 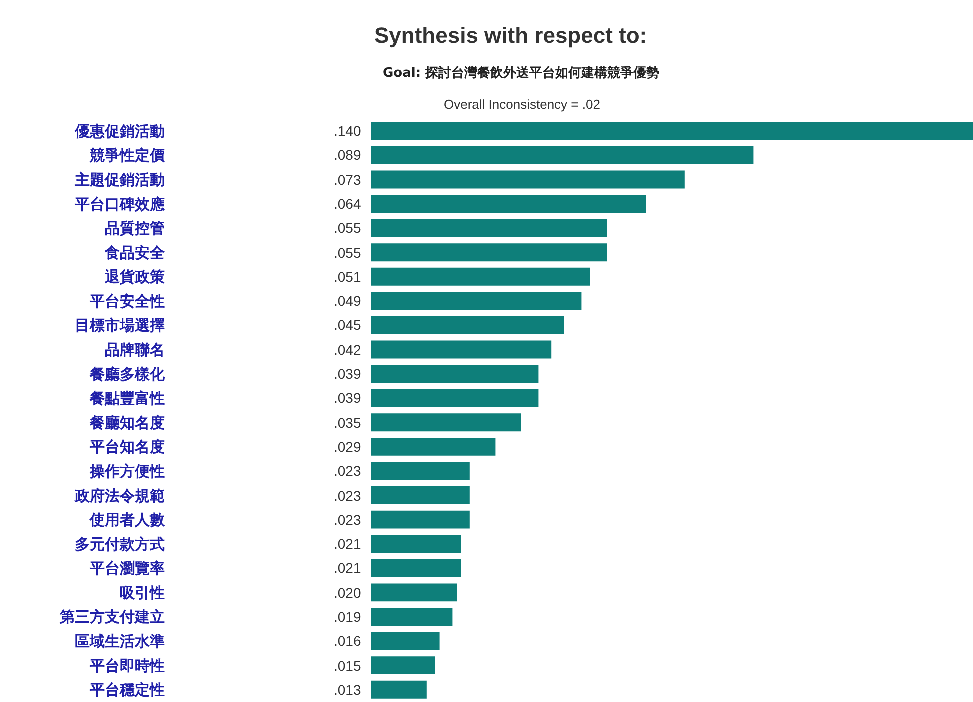 What do you see at coordinates (348, 350) in the screenshot?
I see `data-label: .042` at bounding box center [348, 350].